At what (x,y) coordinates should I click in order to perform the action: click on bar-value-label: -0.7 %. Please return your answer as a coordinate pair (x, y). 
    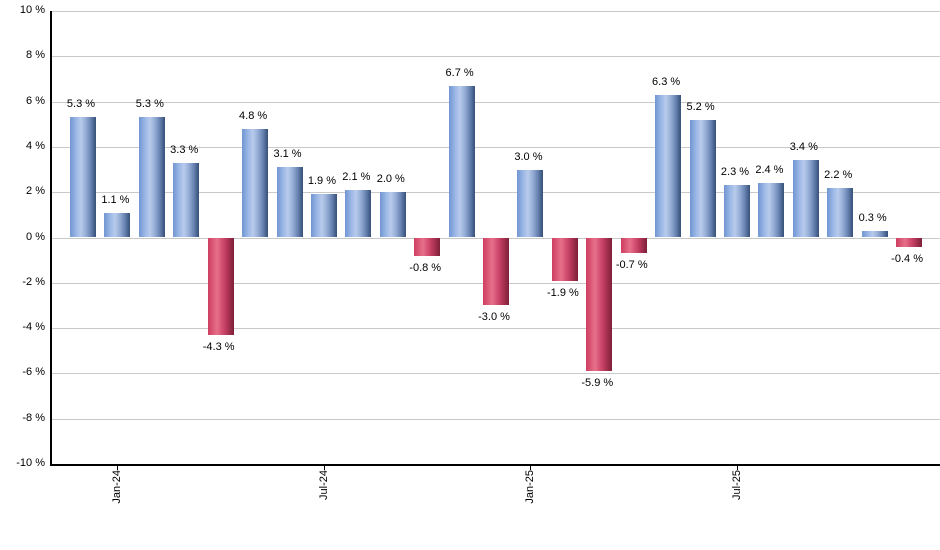
    Looking at the image, I should click on (631, 265).